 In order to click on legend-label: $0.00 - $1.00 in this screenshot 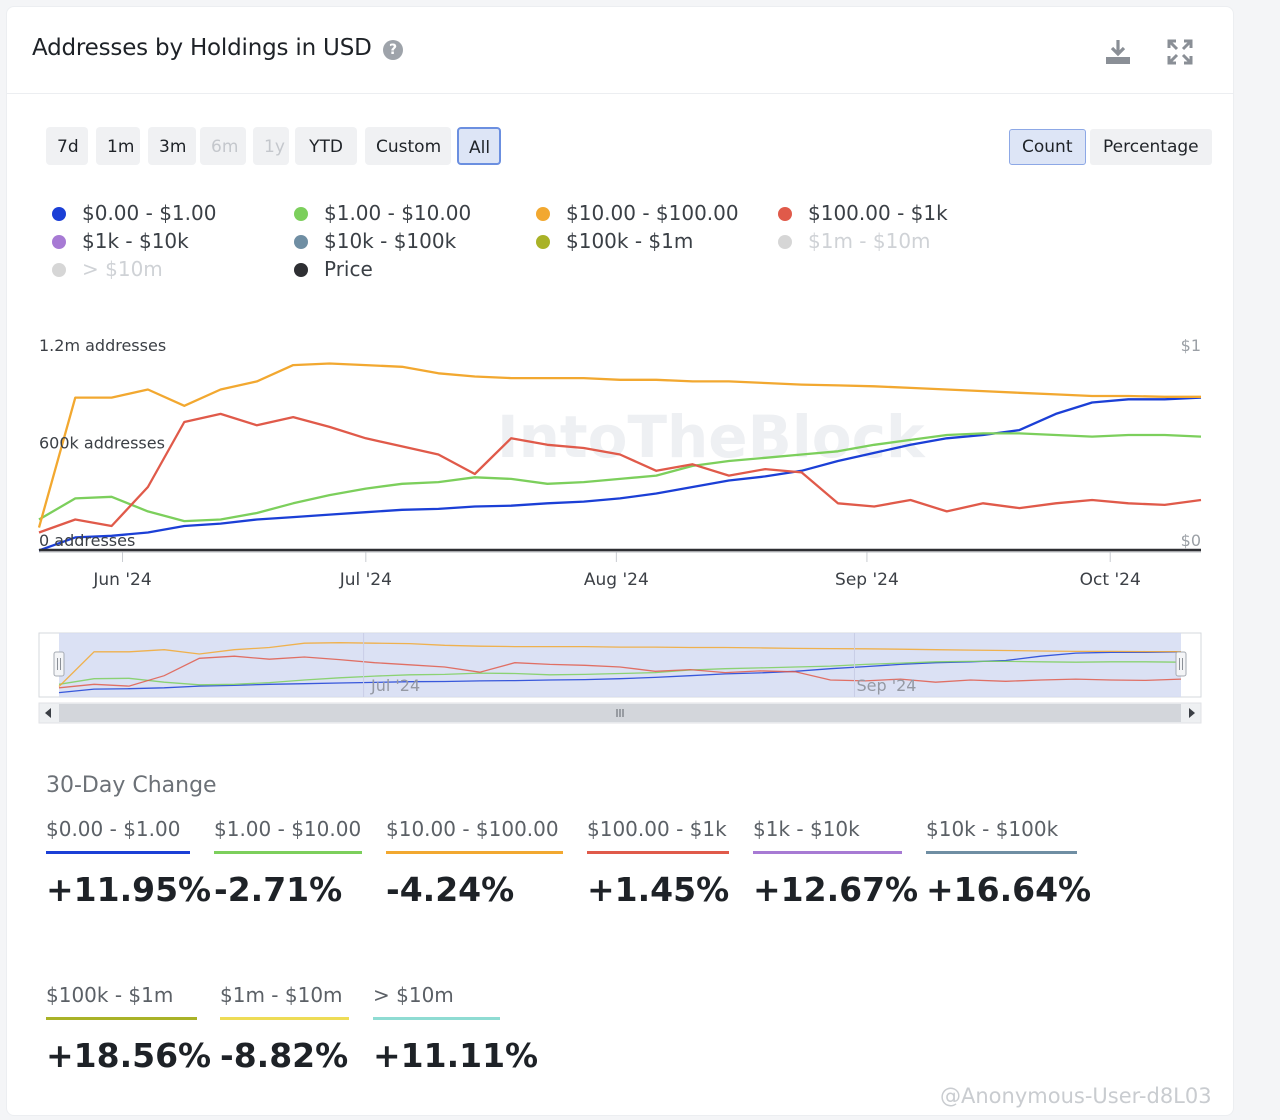, I will do `click(149, 213)`.